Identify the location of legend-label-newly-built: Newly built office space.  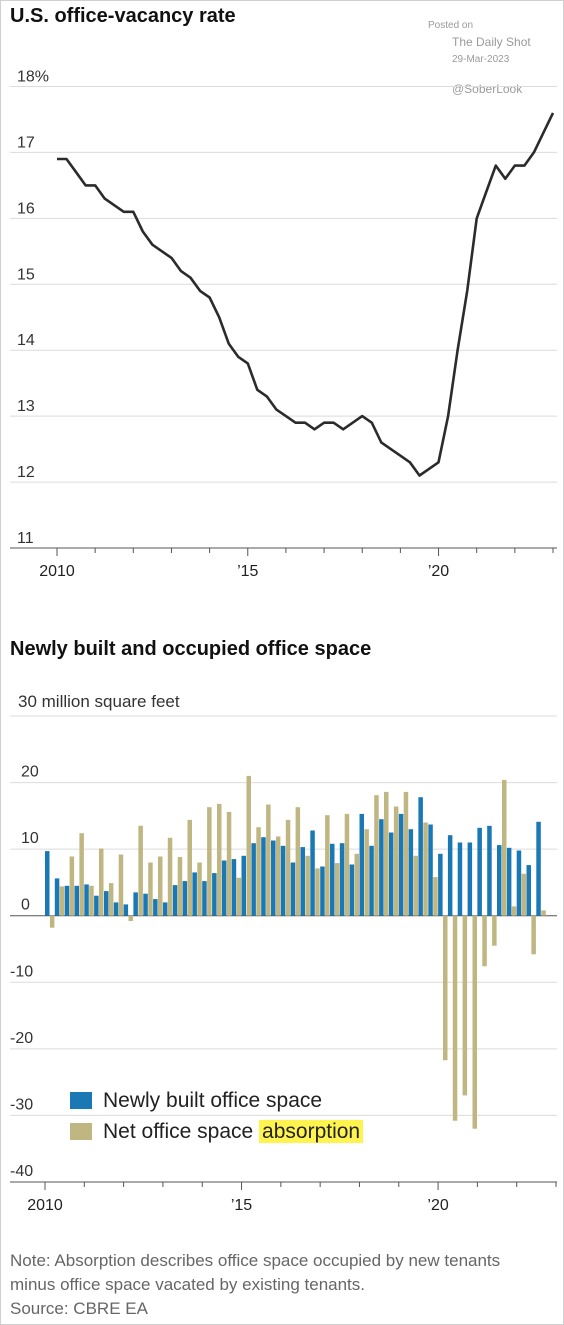
(213, 1100).